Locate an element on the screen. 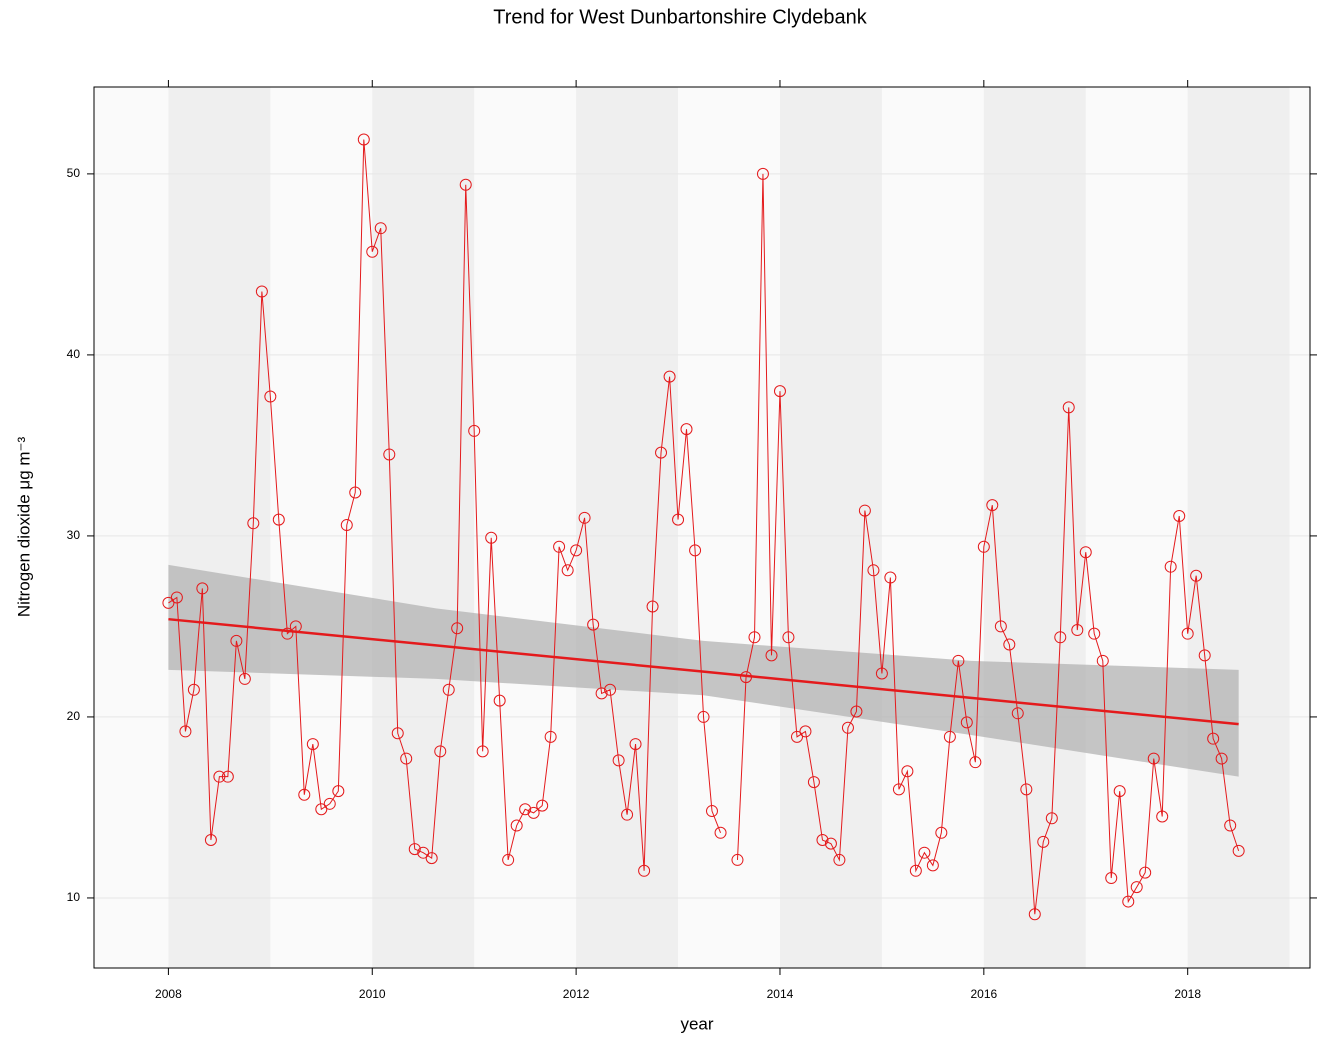 This screenshot has height=1043, width=1329. y-axis-label: Nitrogen dioxide μg m⁻³ is located at coordinates (23, 526).